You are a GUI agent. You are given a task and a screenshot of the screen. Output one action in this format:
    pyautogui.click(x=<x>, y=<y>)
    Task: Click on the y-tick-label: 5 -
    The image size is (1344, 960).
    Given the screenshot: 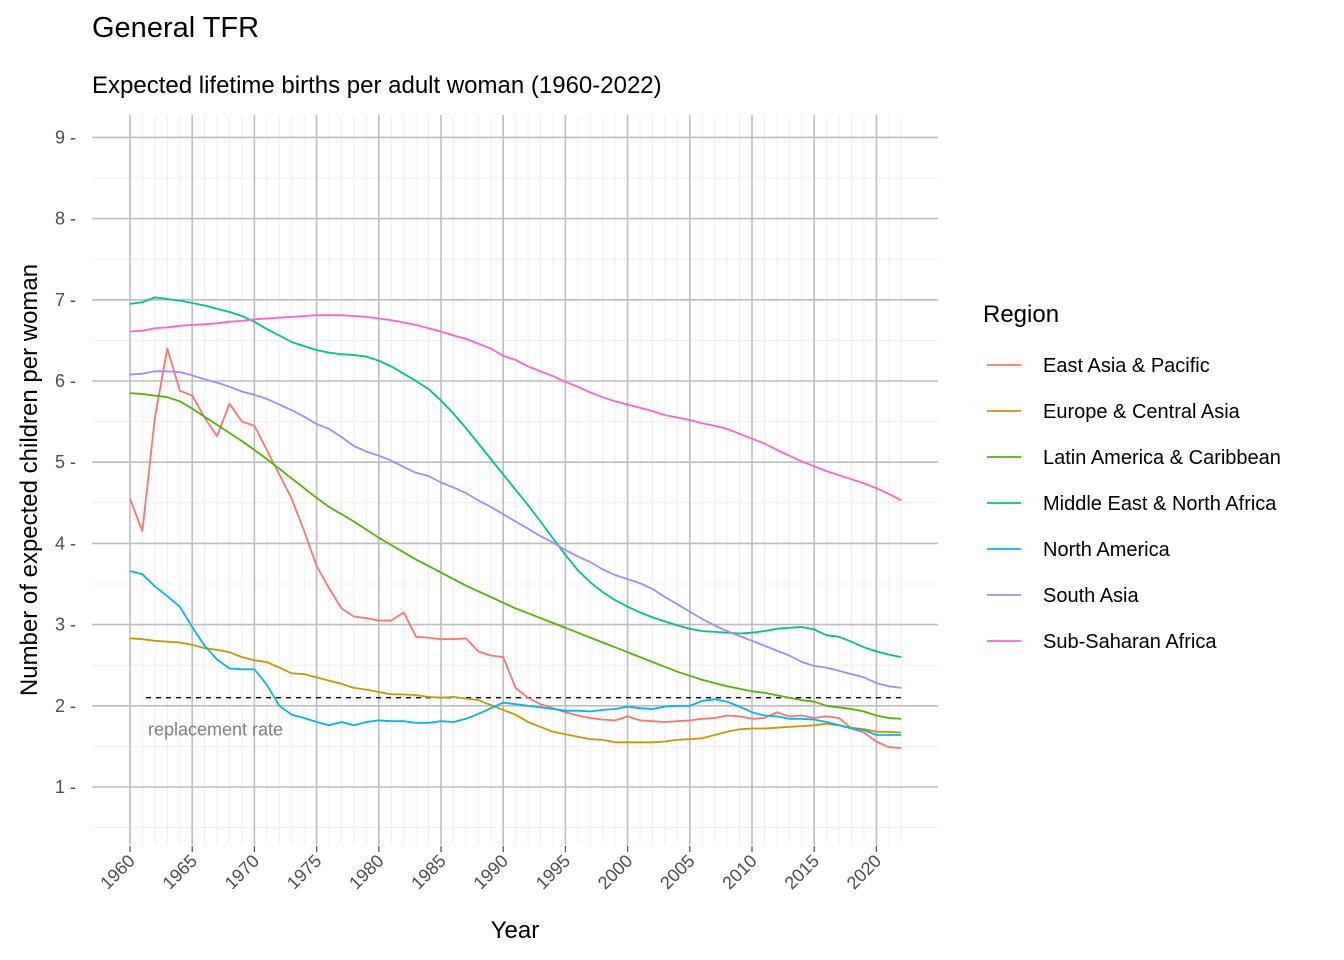 What is the action you would take?
    pyautogui.click(x=65, y=462)
    